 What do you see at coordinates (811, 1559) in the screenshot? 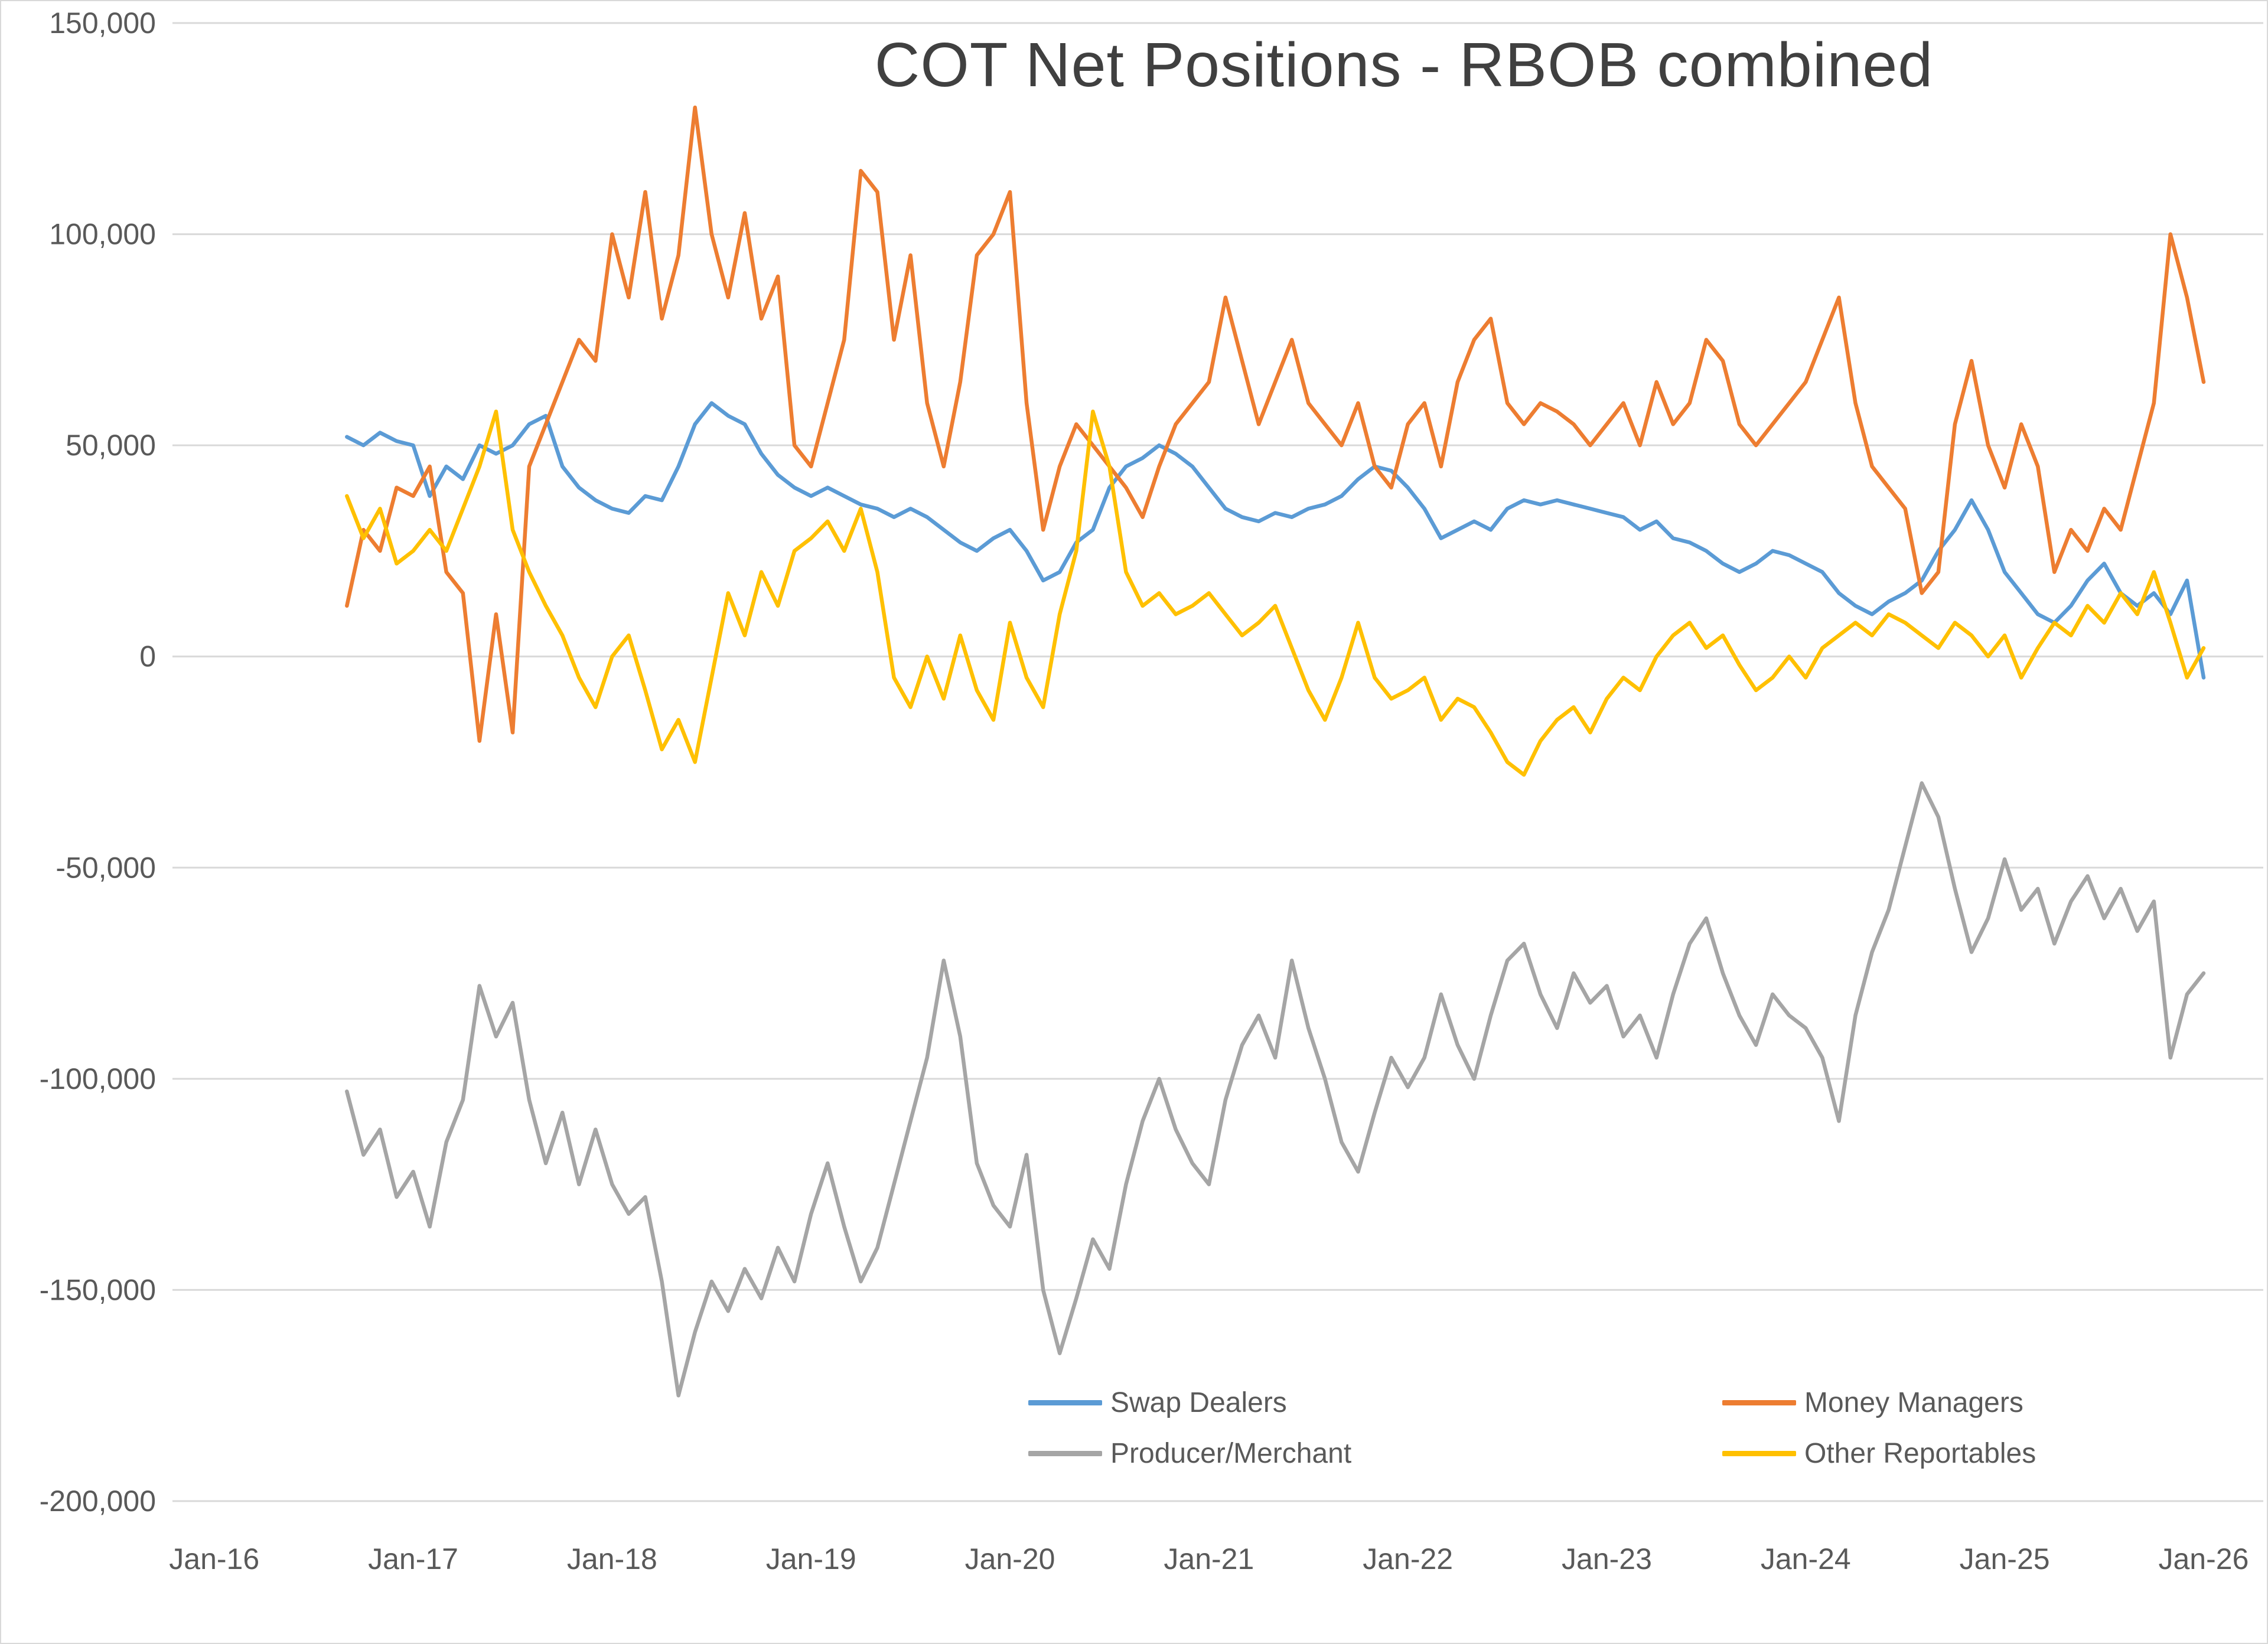
I see `x-axis-tick-label: Jan-19` at bounding box center [811, 1559].